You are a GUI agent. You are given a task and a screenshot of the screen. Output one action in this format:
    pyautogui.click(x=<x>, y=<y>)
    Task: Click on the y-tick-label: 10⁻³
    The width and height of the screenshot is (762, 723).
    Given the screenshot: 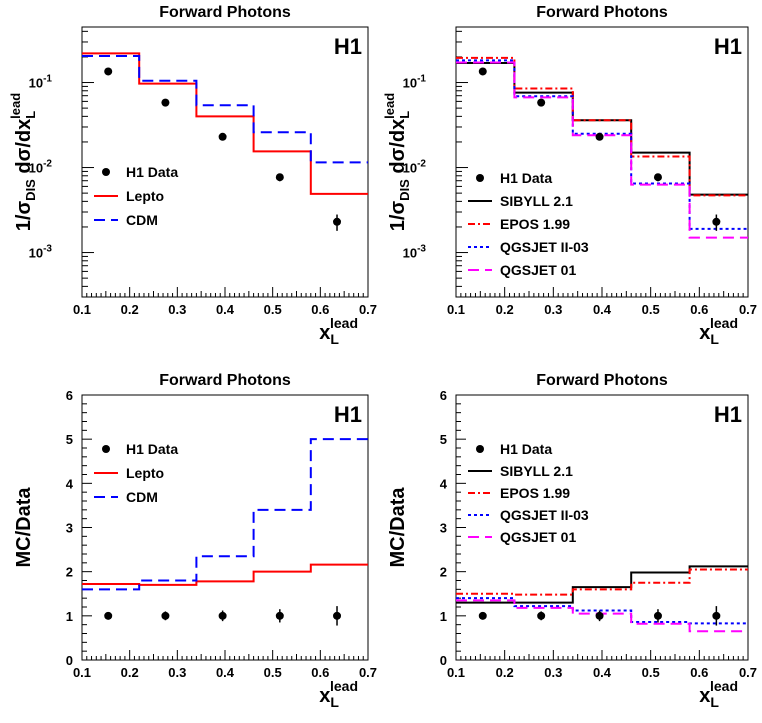 What is the action you would take?
    pyautogui.click(x=415, y=252)
    